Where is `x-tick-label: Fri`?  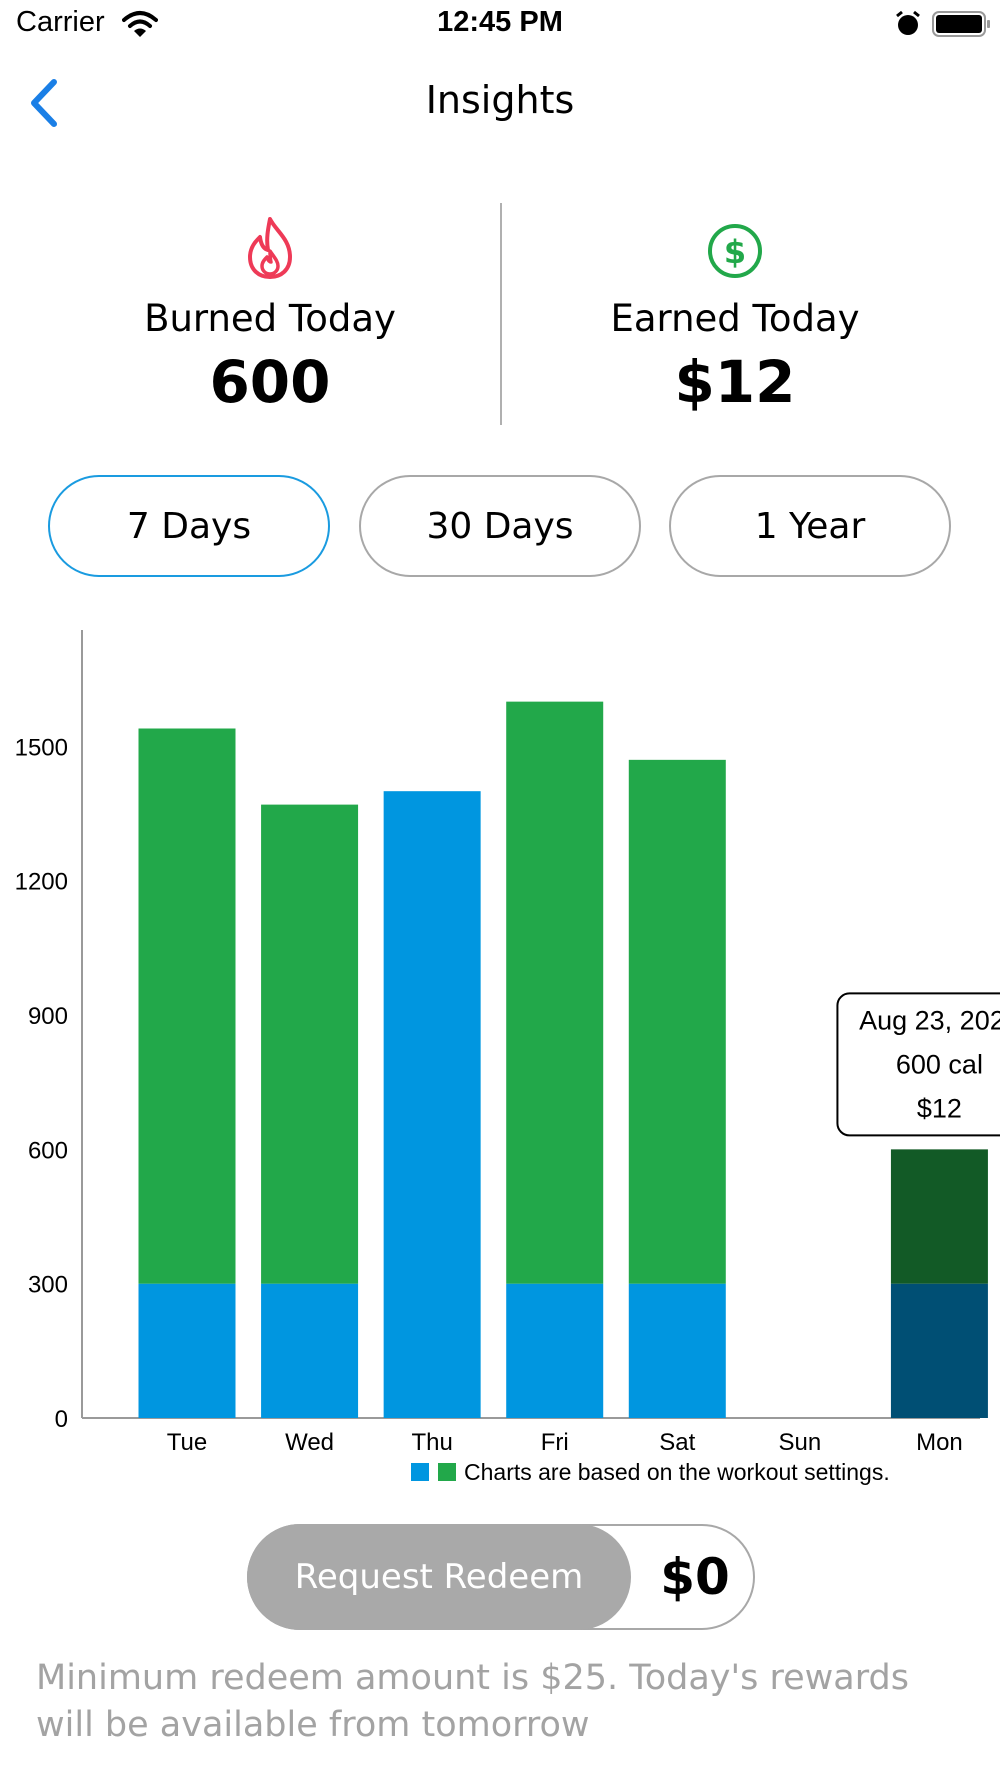 x-tick-label: Fri is located at coordinates (555, 1442).